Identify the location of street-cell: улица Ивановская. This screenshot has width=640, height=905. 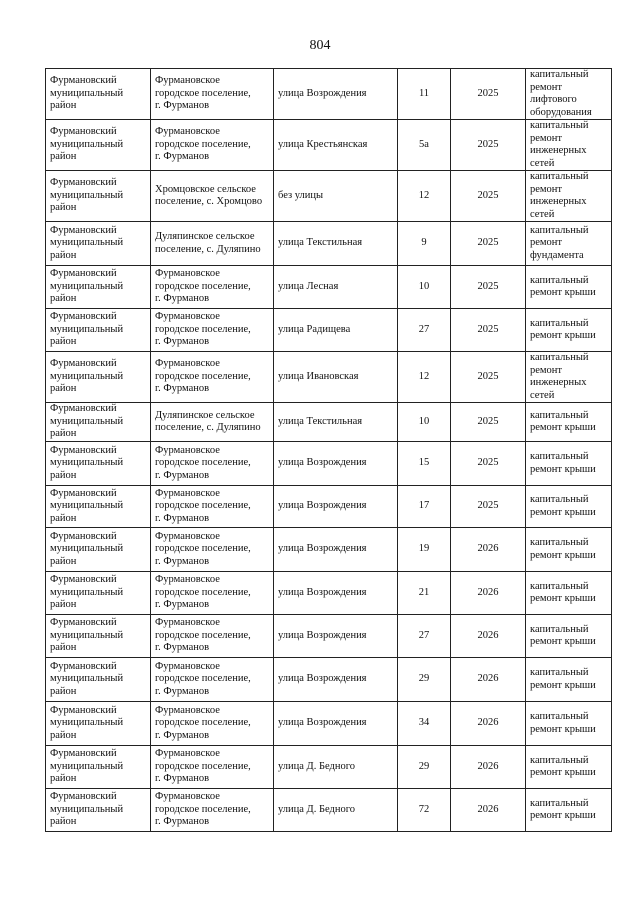
(335, 377).